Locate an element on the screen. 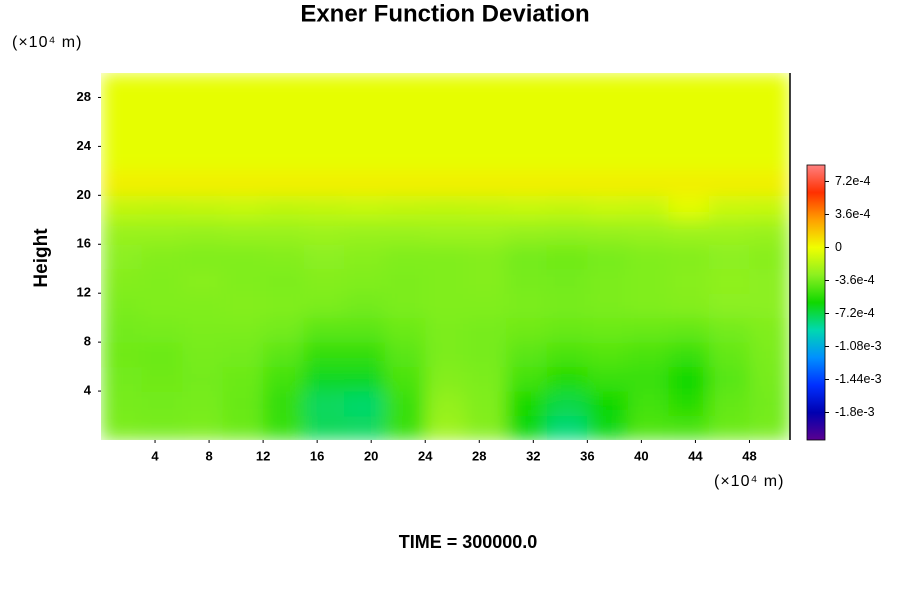 Image resolution: width=900 pixels, height=600 pixels. colorbar-tick-label: -1.44e-3 is located at coordinates (858, 379).